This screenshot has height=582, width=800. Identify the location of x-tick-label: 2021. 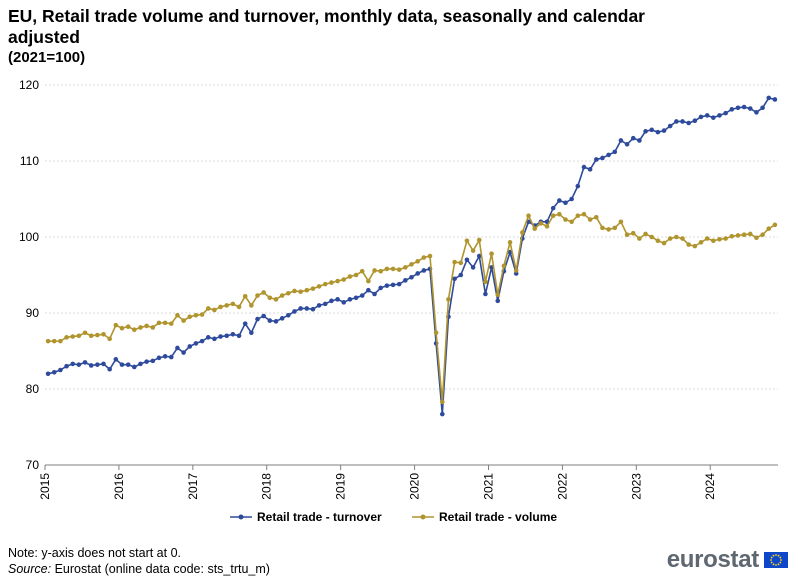
(488, 486).